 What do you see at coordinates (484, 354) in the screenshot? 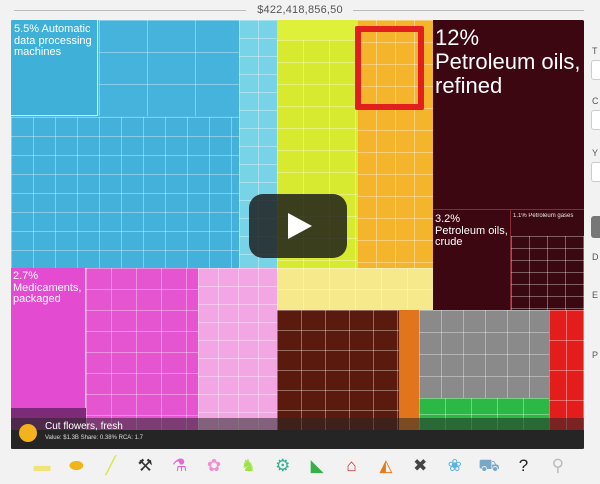
I see `treemap-cells-metals` at bounding box center [484, 354].